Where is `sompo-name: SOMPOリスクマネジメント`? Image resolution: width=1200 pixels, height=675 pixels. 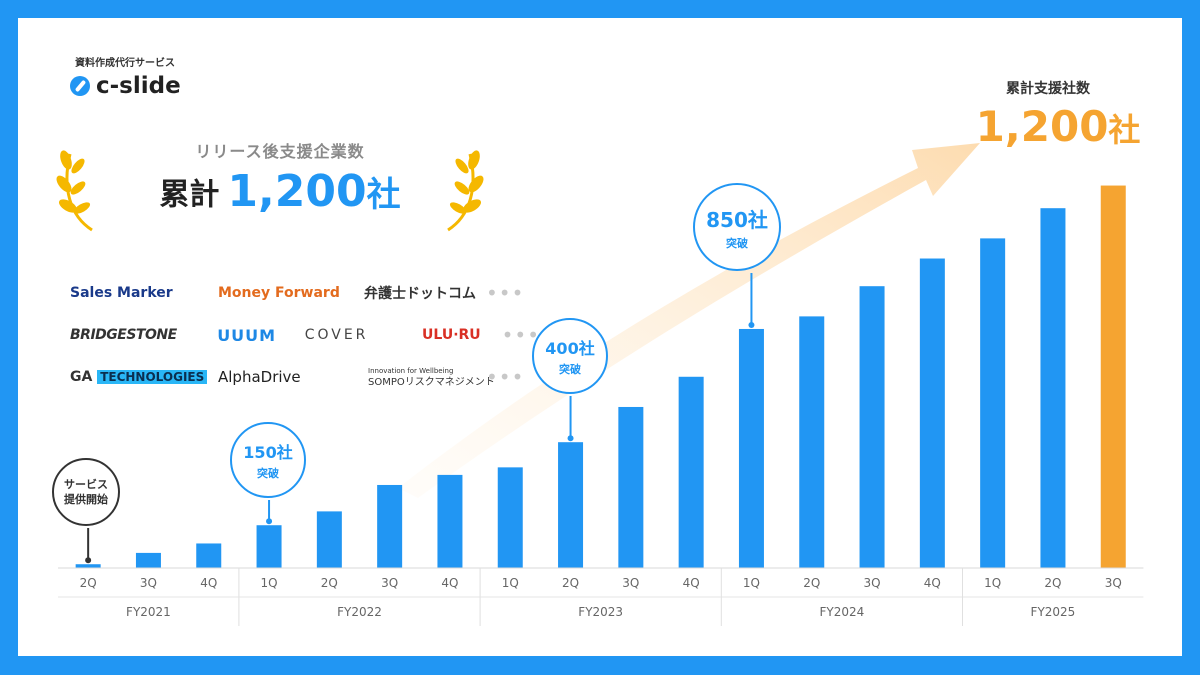 sompo-name: SOMPOリスクマネジメント is located at coordinates (431, 382).